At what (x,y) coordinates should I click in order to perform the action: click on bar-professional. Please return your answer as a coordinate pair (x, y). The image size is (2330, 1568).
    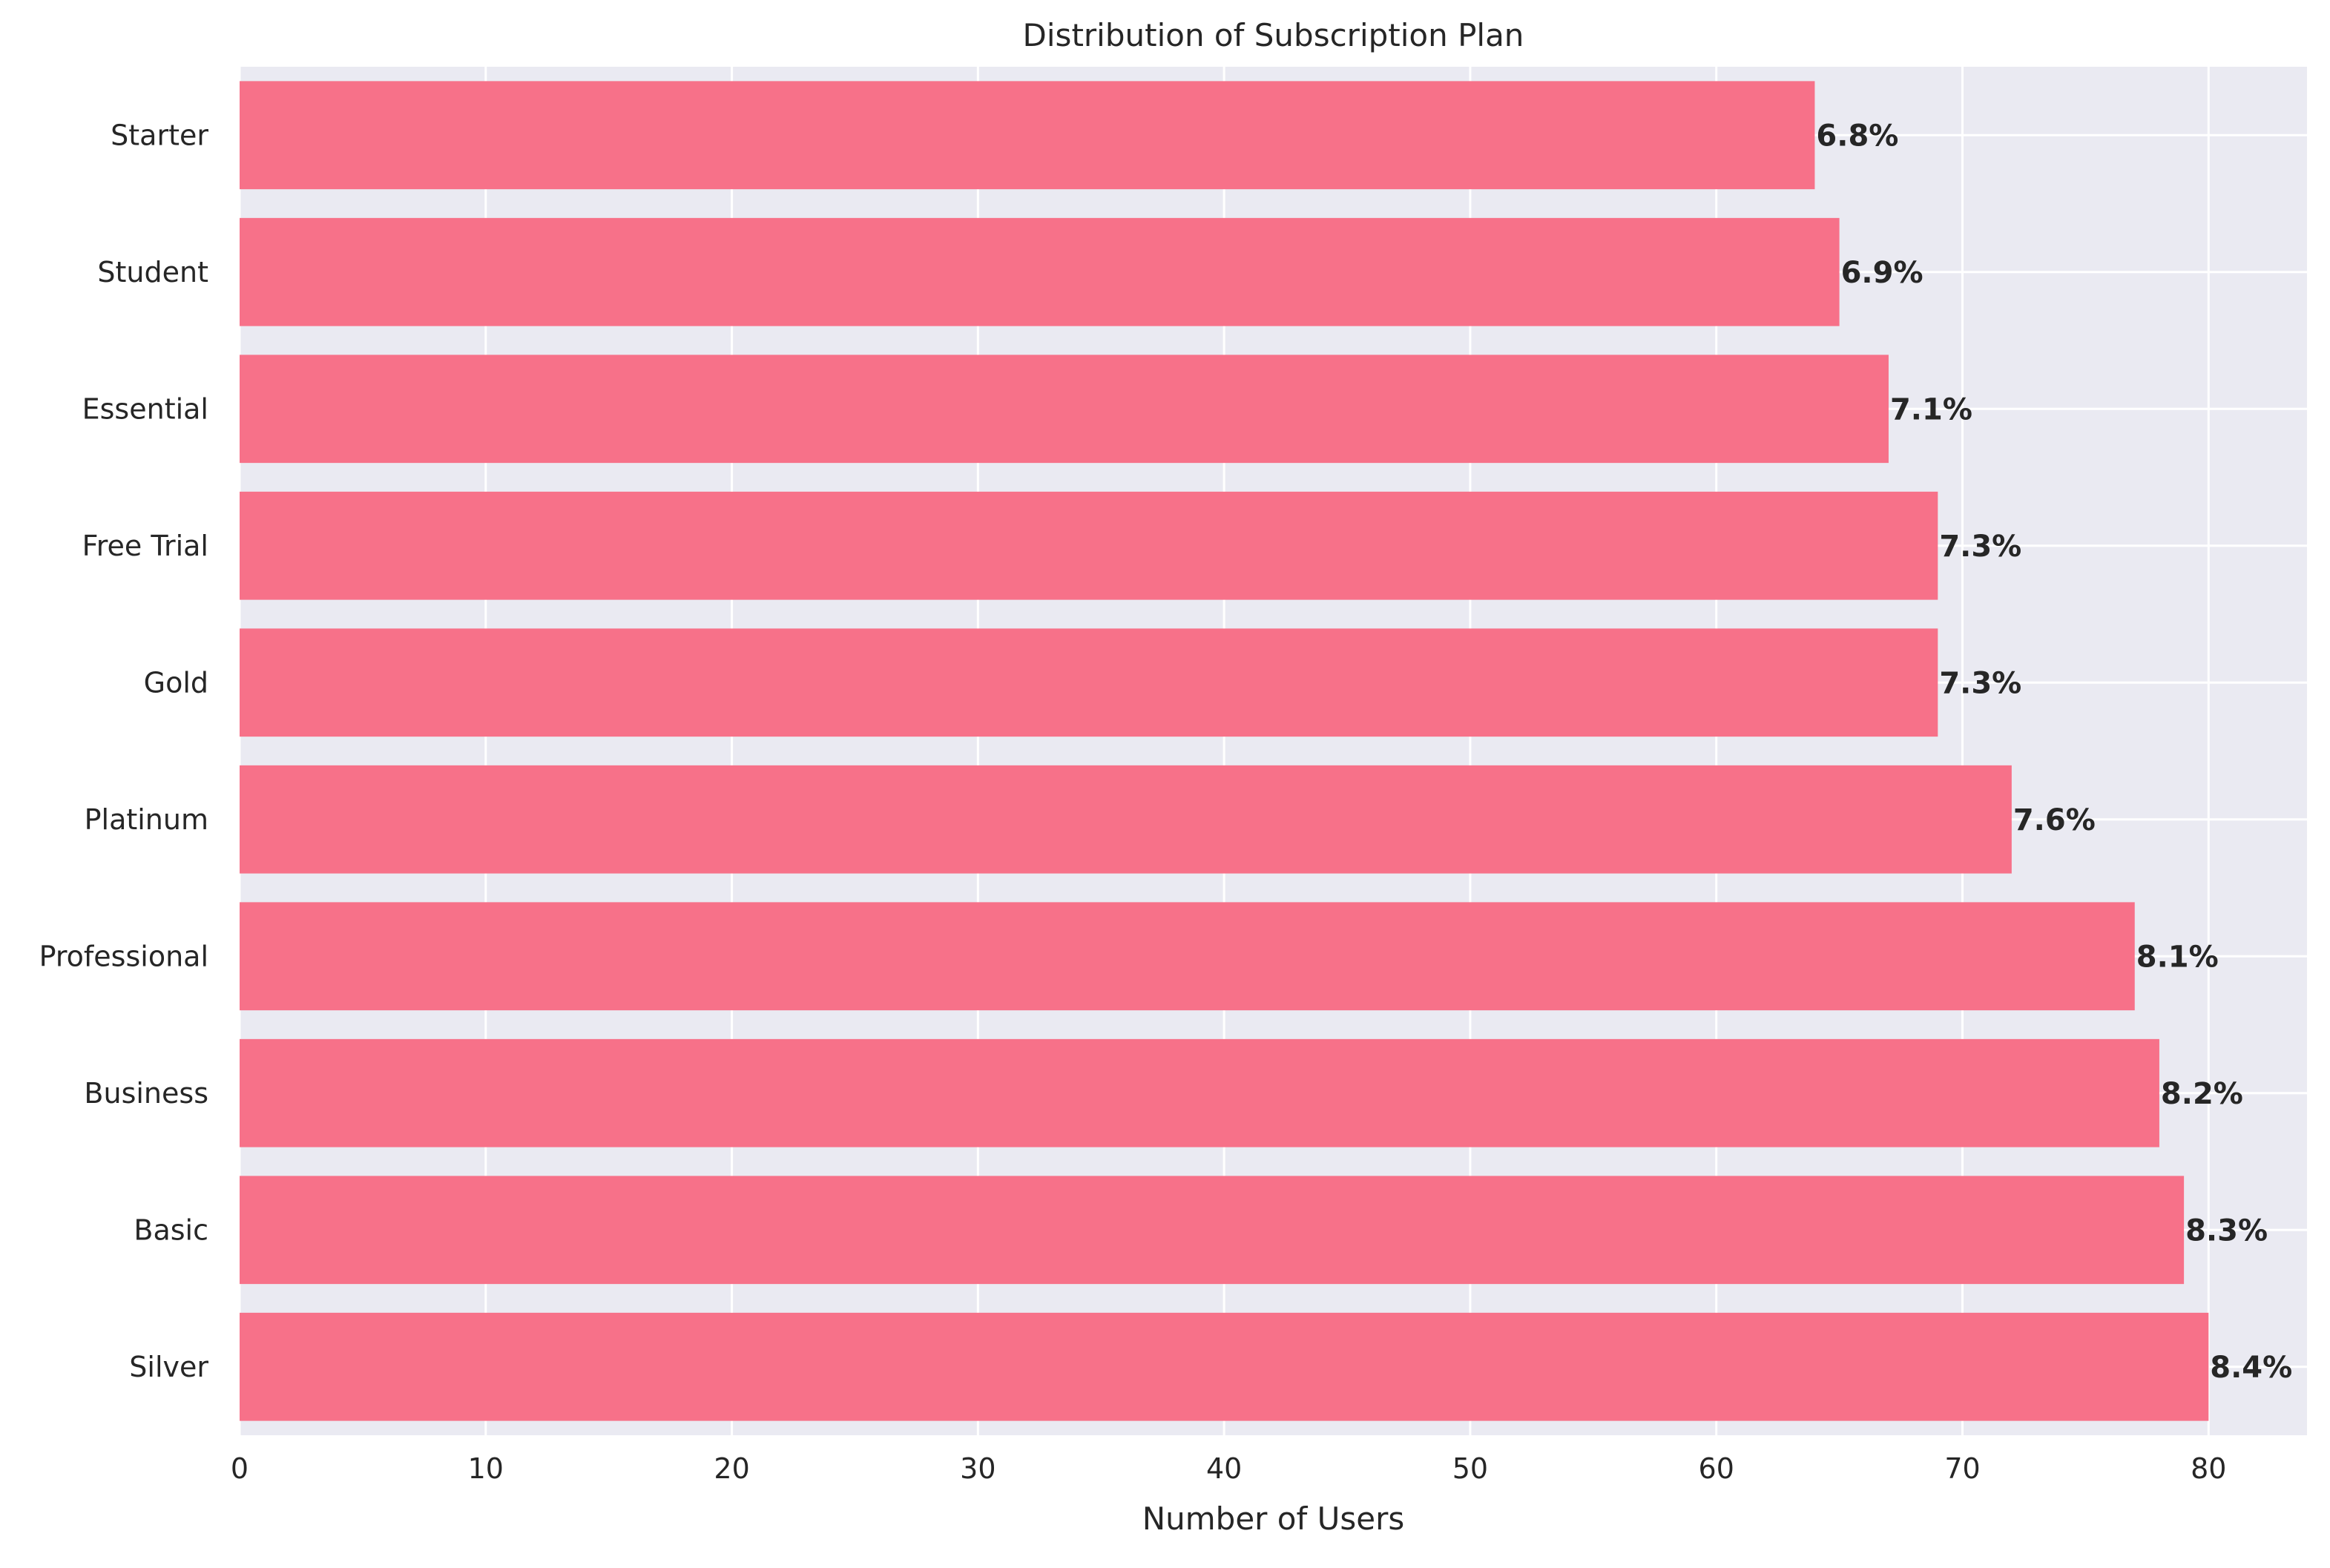
    Looking at the image, I should click on (1187, 957).